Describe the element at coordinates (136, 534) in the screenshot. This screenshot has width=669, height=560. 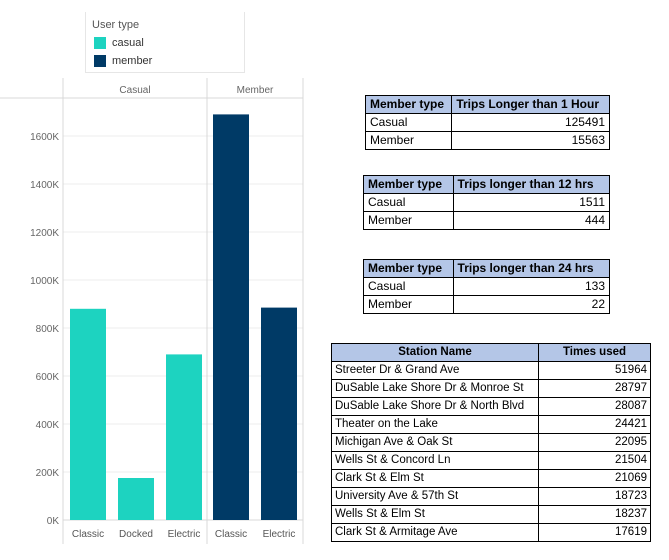
I see `x-category-label: Docked` at that location.